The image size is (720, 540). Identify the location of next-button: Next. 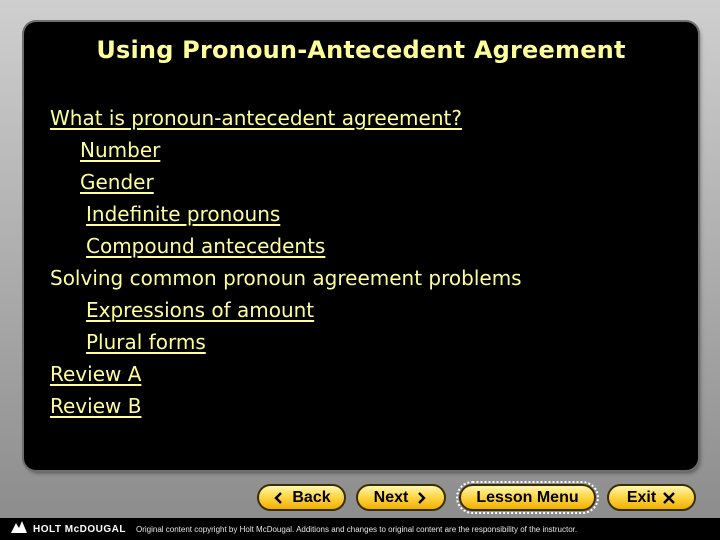
(401, 497).